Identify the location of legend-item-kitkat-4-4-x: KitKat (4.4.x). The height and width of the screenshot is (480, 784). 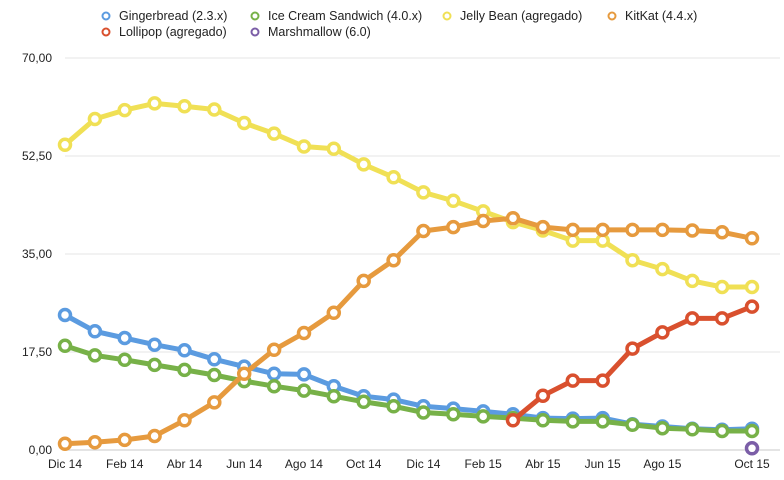
(652, 16).